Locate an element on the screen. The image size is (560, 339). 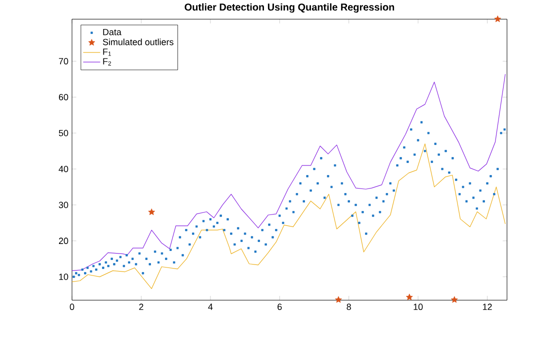
y-tick-label: 70 is located at coordinates (63, 61).